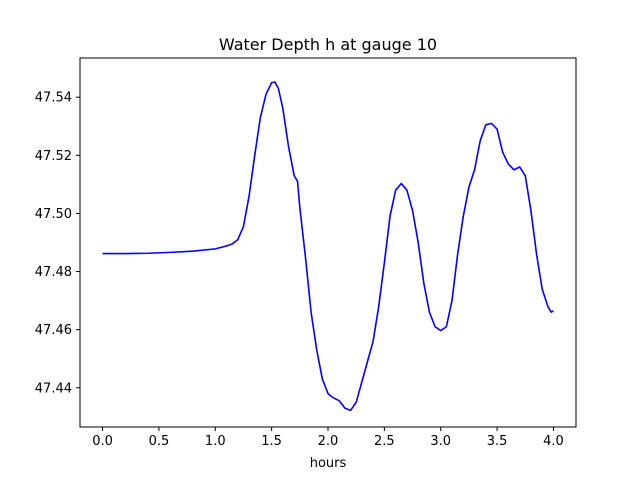  I want to click on x-axis-label: hours, so click(328, 463).